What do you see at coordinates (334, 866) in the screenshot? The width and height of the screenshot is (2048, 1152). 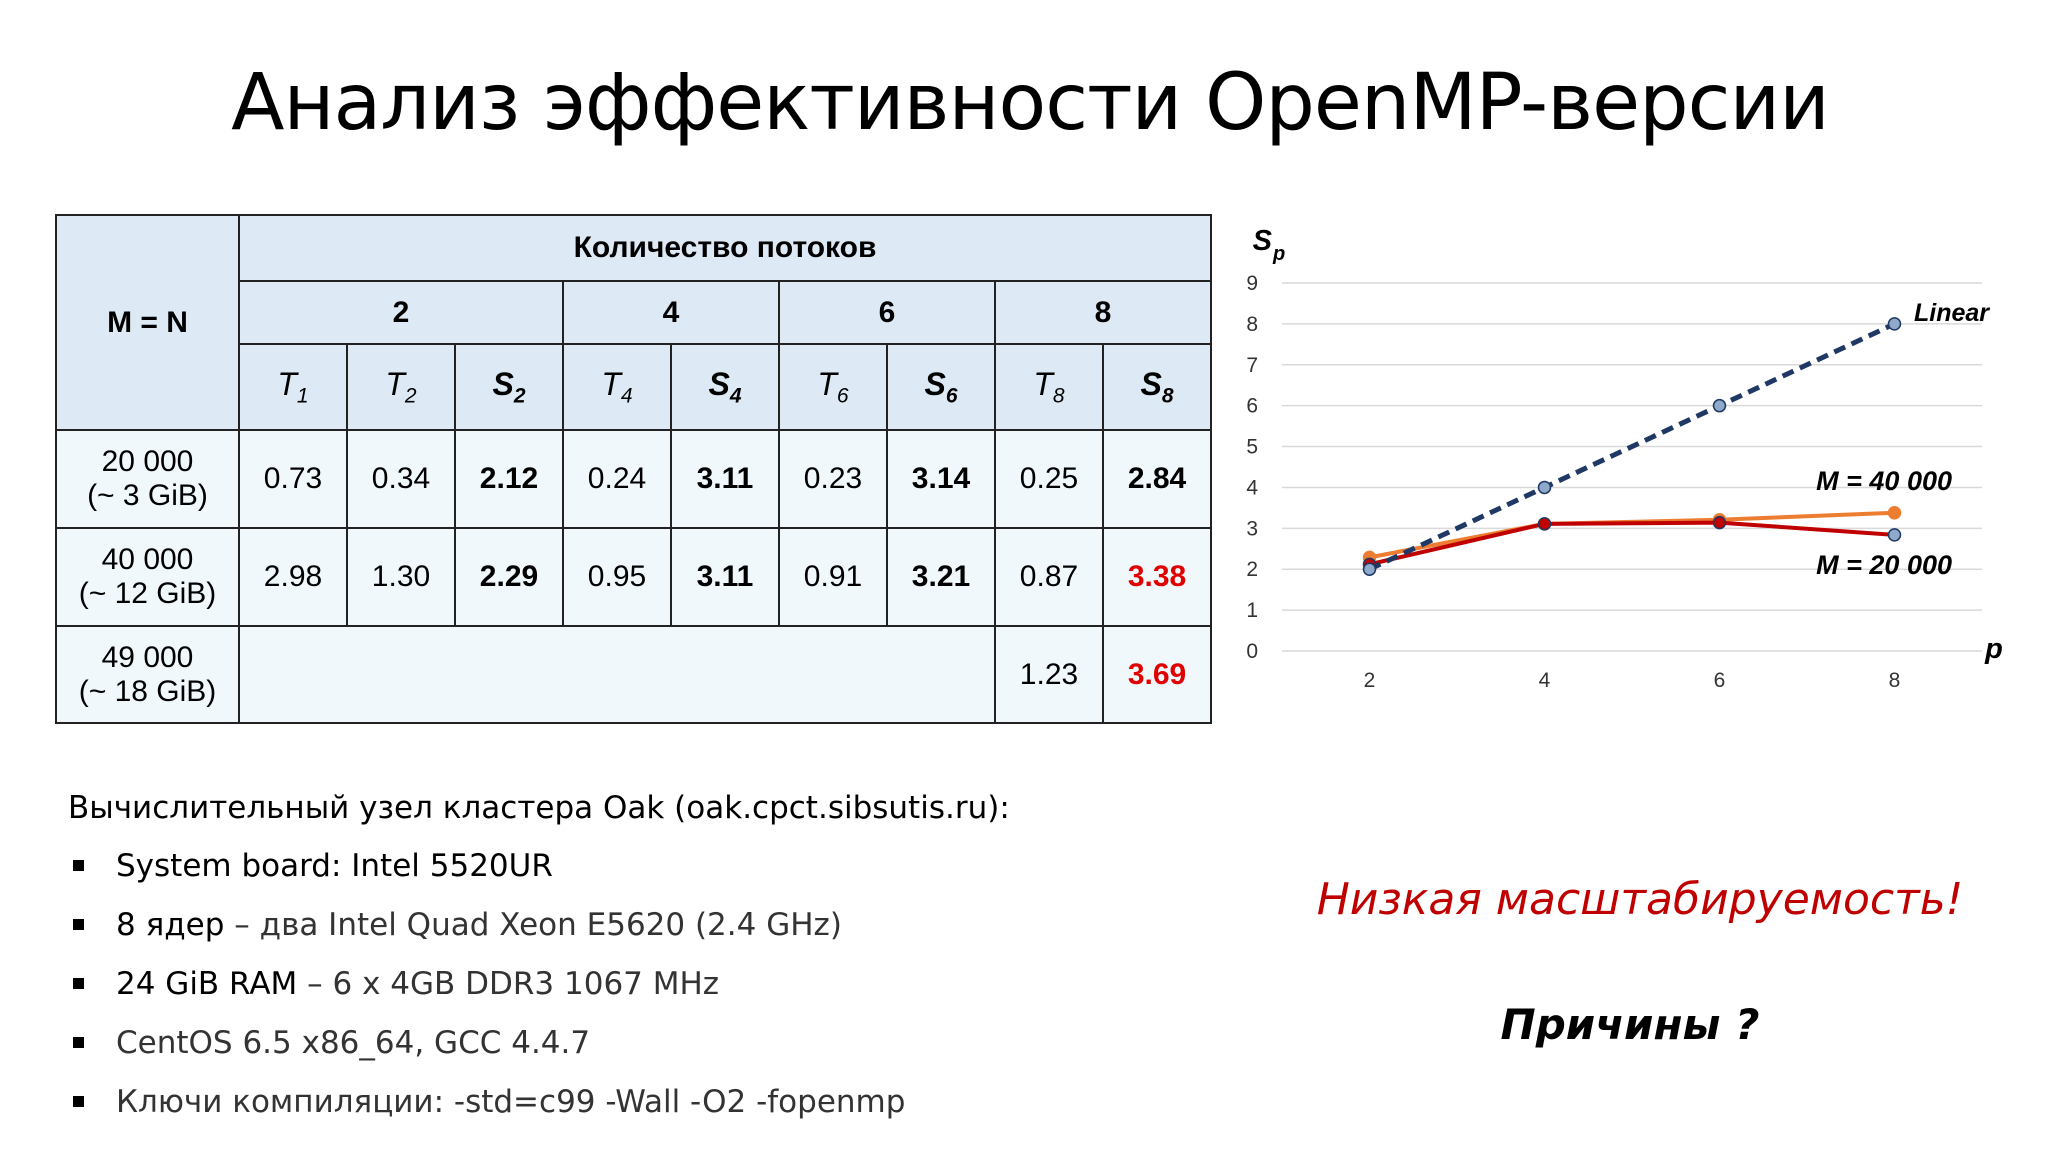 I see `spec-strong: System board: Intel 5520UR` at bounding box center [334, 866].